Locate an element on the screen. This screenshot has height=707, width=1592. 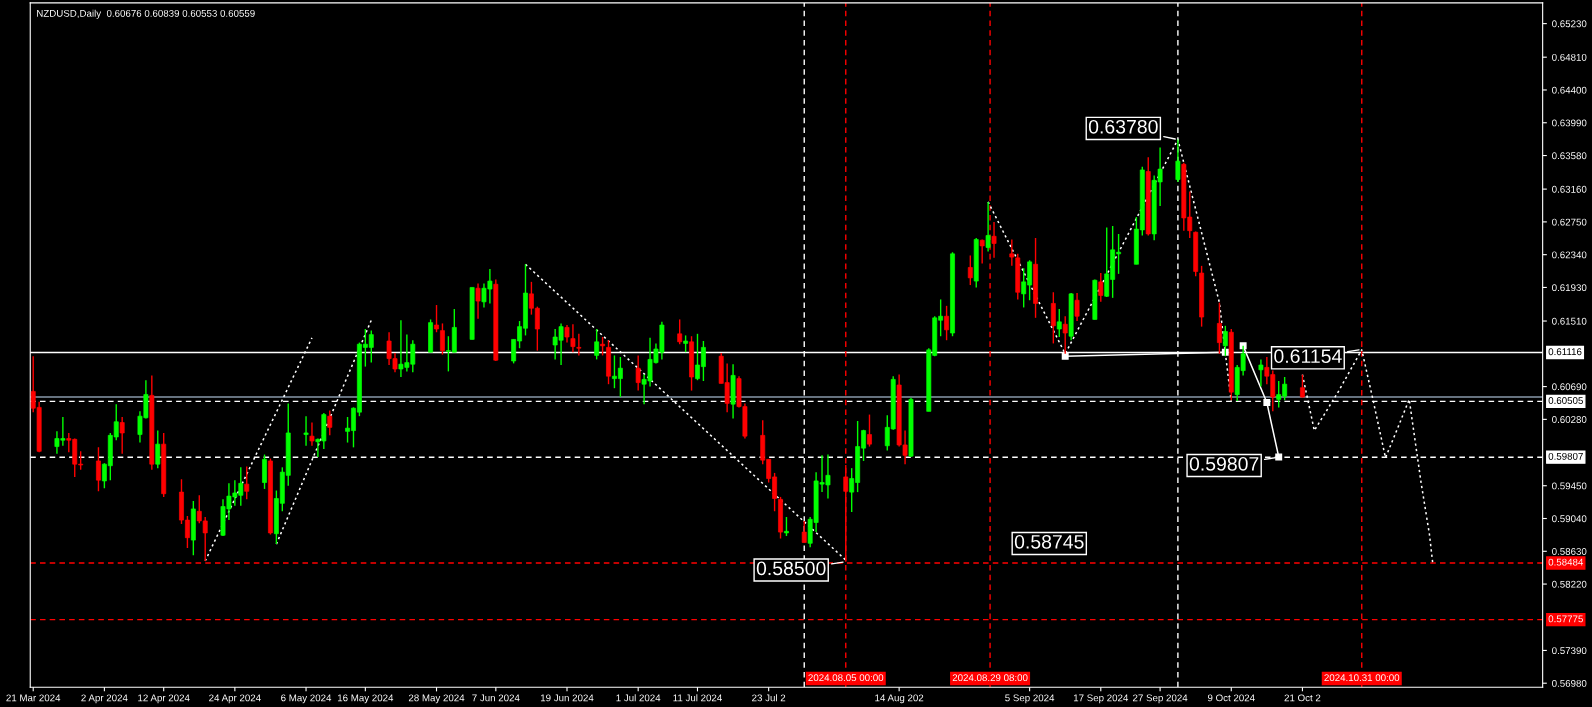
y-tick-label: 0.59040 is located at coordinates (1569, 519).